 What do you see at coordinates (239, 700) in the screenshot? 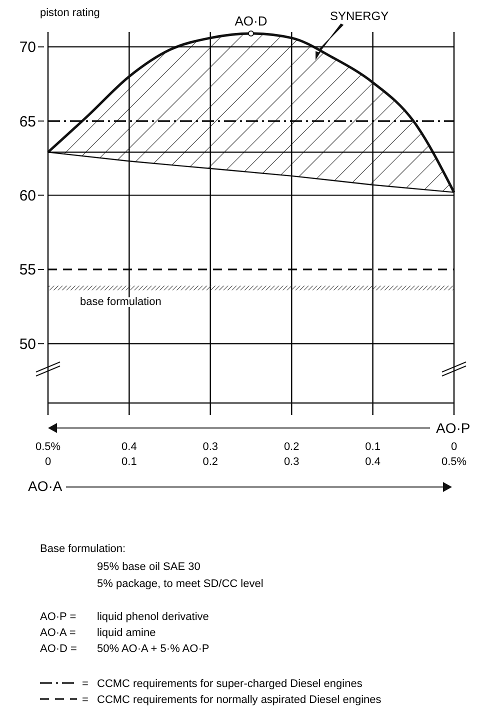
I see `legend-label: CCMC requirements for normally aspirated Diesel engines` at bounding box center [239, 700].